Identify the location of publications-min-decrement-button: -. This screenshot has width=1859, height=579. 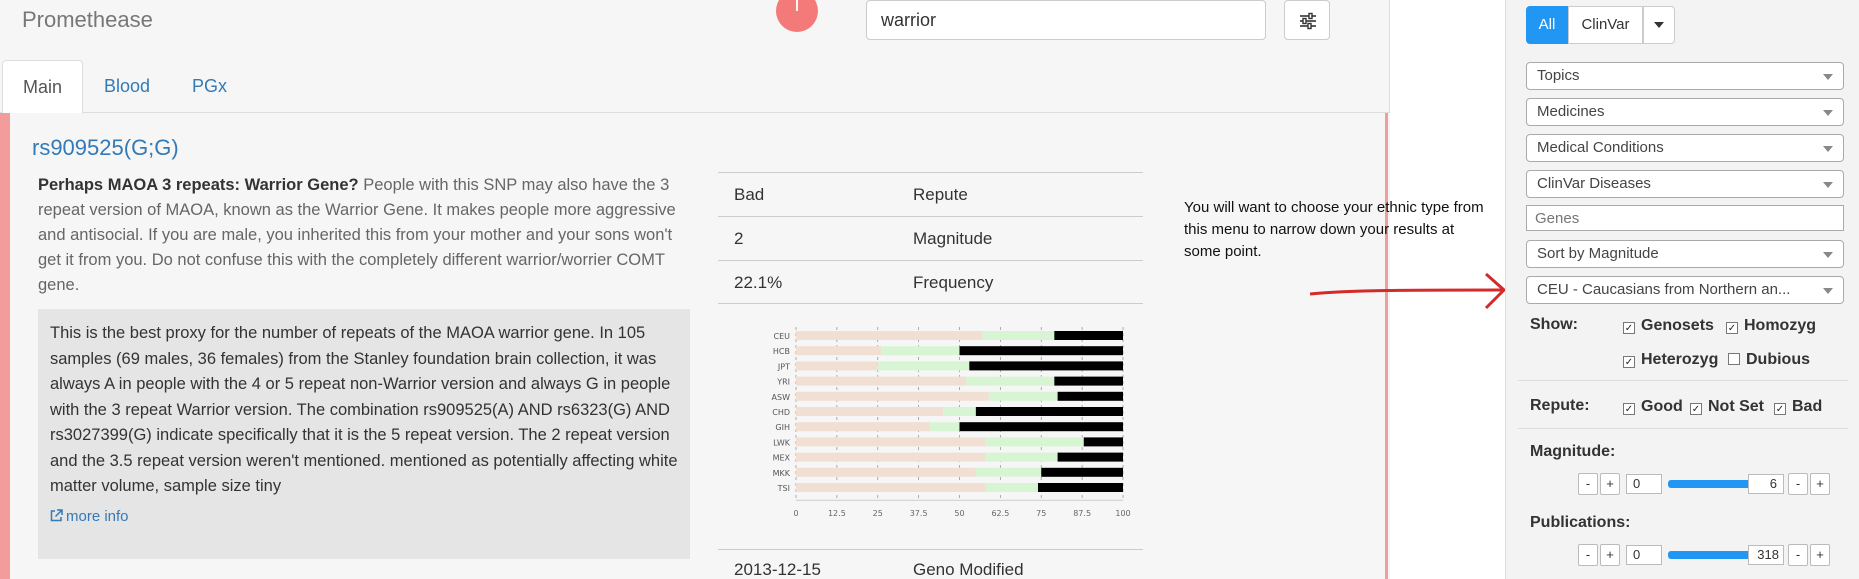
(1588, 555).